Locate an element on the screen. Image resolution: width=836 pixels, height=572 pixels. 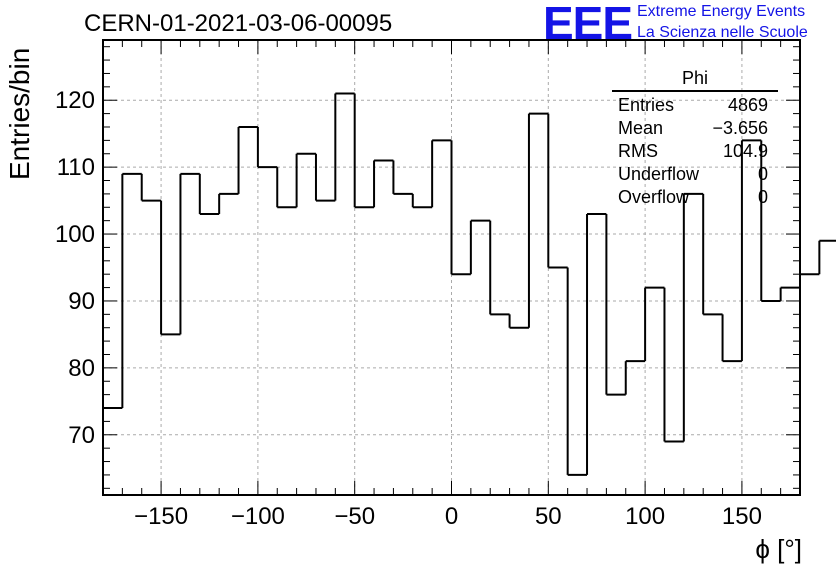
stats-label: Overflow is located at coordinates (654, 197).